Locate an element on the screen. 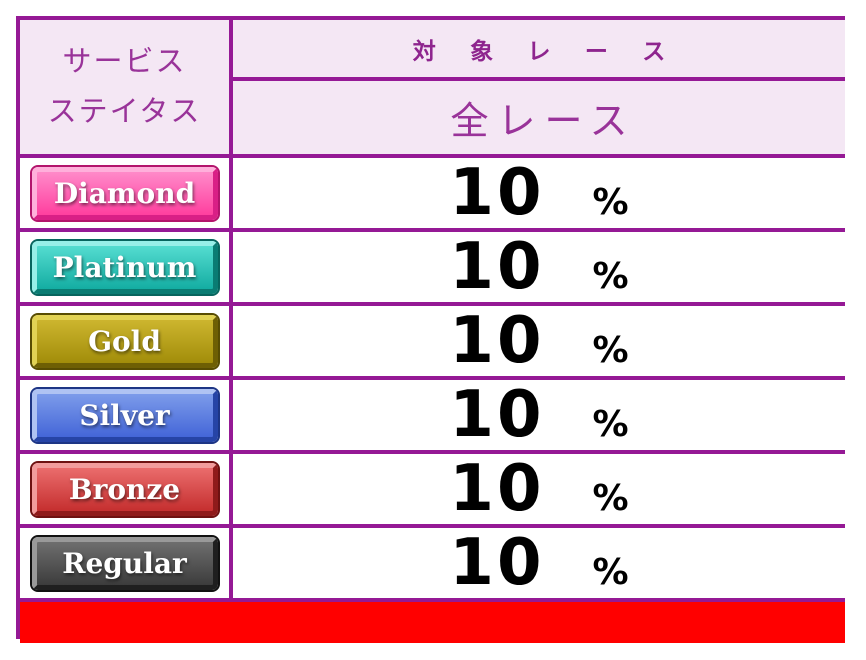 The height and width of the screenshot is (660, 866). footer-red-bar is located at coordinates (432, 622).